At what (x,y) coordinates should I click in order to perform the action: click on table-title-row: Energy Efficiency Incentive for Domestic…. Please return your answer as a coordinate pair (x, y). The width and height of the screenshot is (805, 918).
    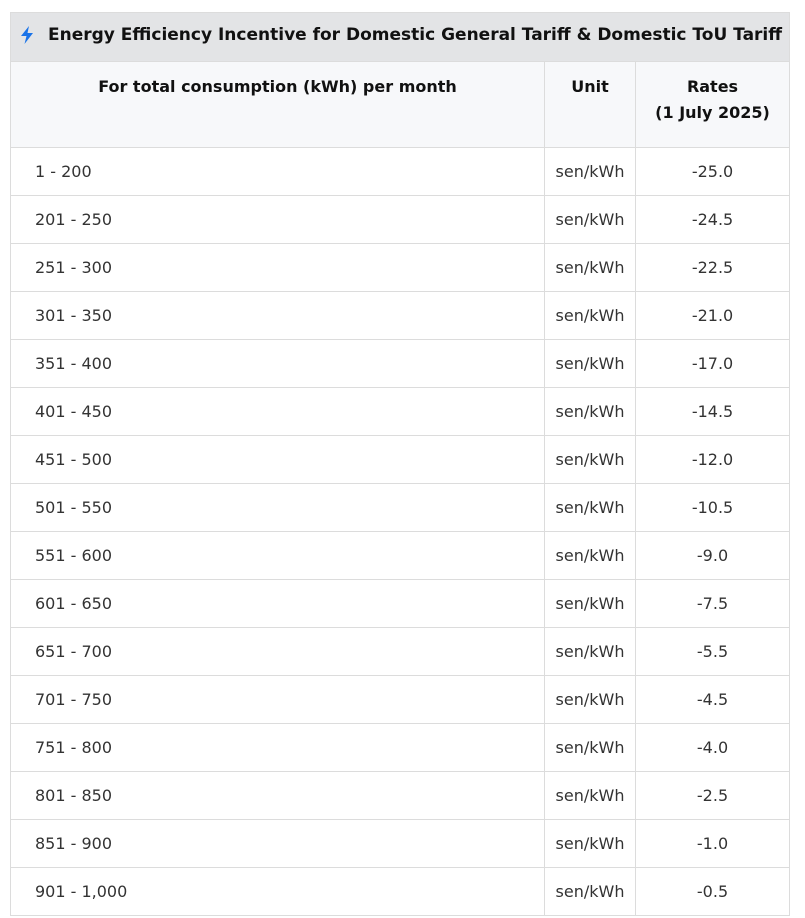
    Looking at the image, I should click on (400, 37).